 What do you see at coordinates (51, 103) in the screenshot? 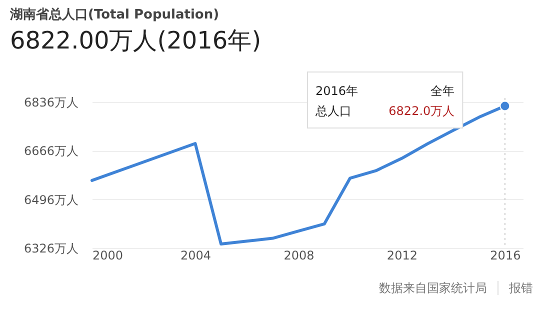
I see `y-tick-label: 6836万人` at bounding box center [51, 103].